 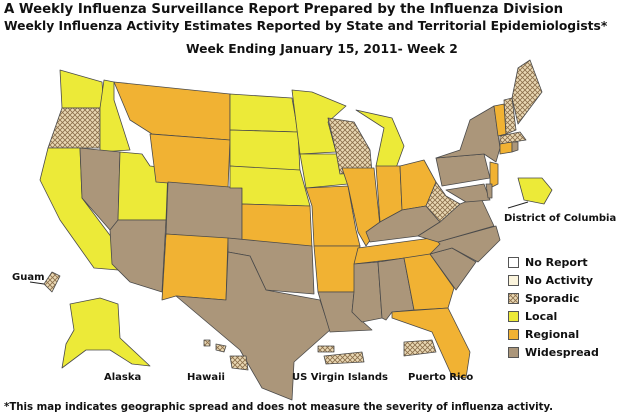 What do you see at coordinates (206, 377) in the screenshot?
I see `hawaii-label: Hawaii` at bounding box center [206, 377].